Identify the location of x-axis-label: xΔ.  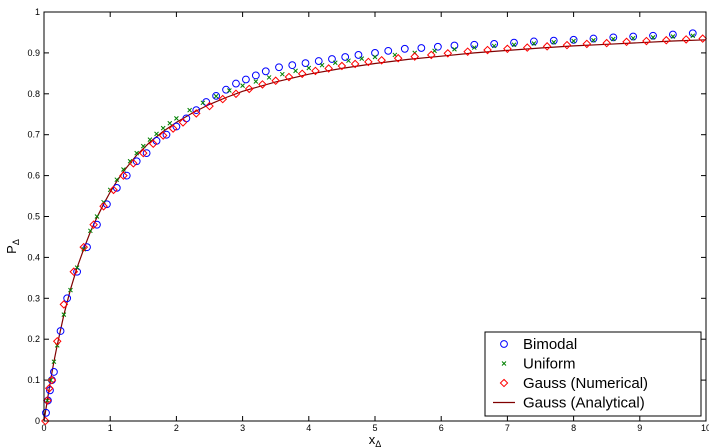
(375, 439).